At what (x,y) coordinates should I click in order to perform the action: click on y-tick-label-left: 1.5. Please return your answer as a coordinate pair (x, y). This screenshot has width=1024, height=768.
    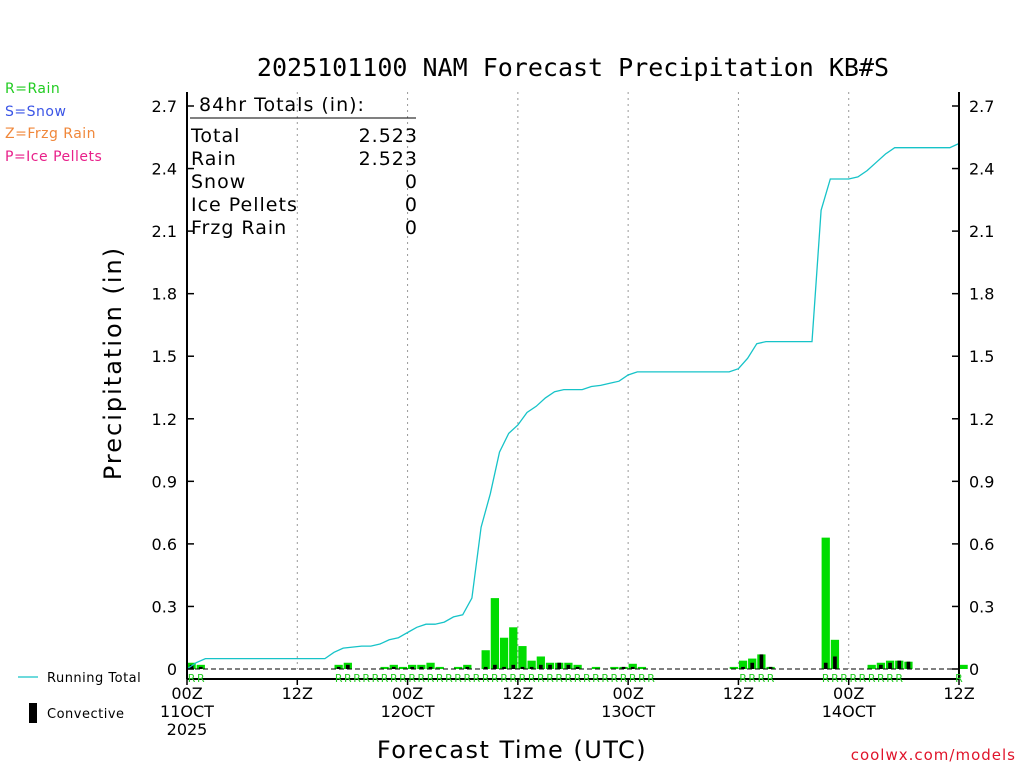
    Looking at the image, I should click on (164, 356).